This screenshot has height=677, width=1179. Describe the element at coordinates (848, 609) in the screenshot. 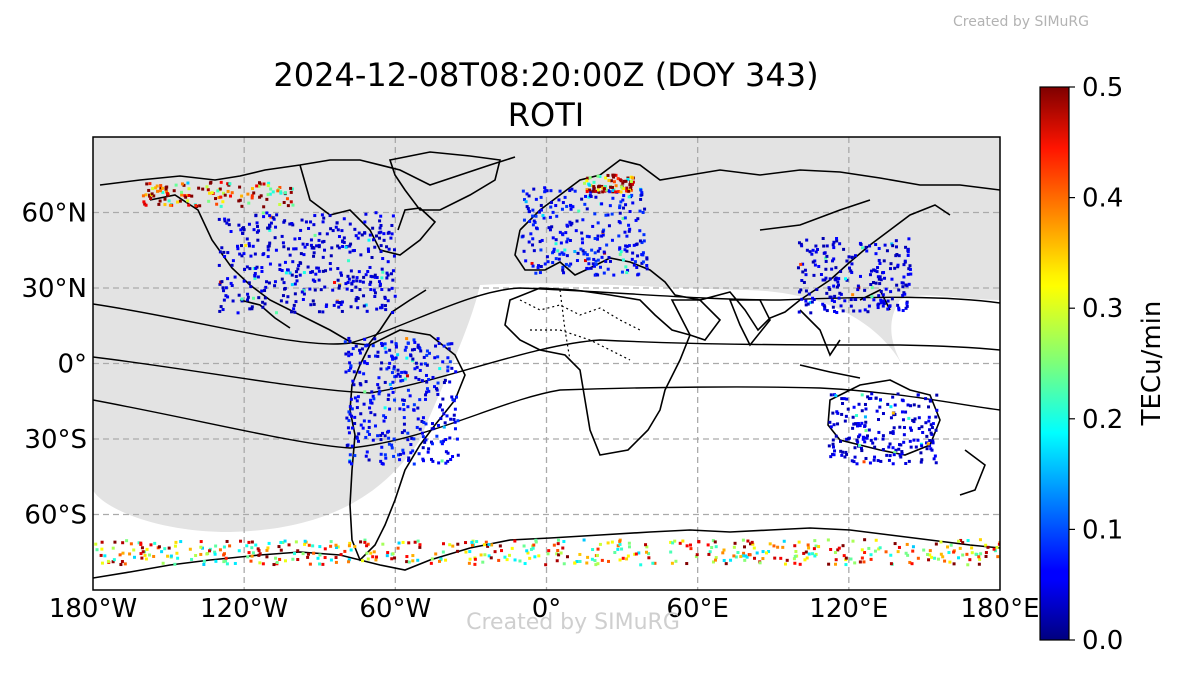

I see `lon-tick-label: 120°E` at that location.